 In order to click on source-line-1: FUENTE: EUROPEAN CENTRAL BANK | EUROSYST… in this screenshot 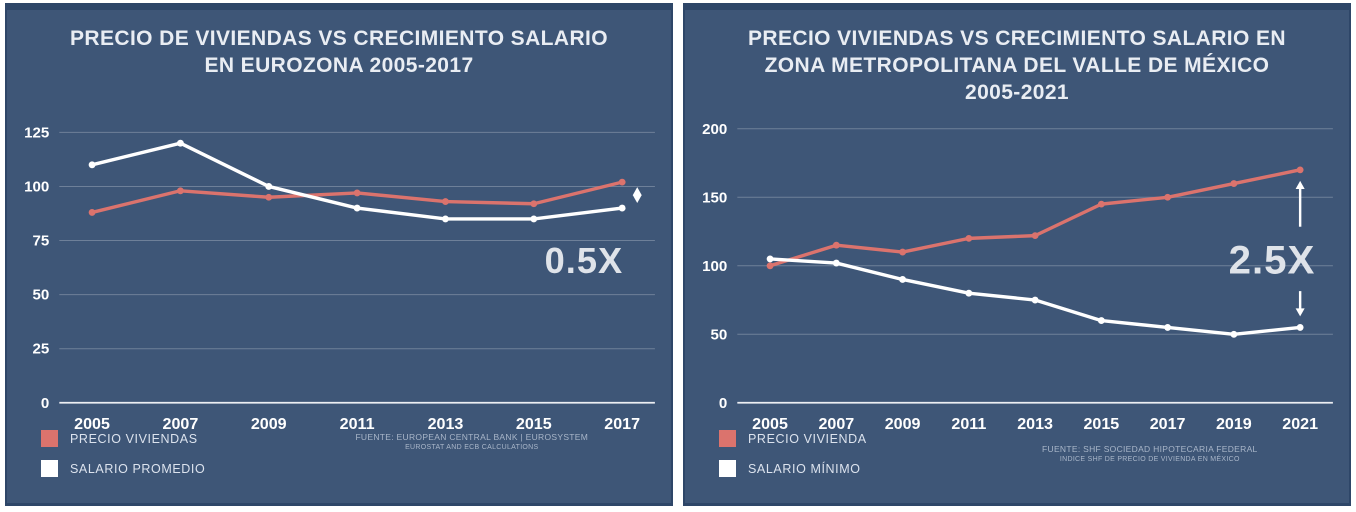, I will do `click(472, 437)`.